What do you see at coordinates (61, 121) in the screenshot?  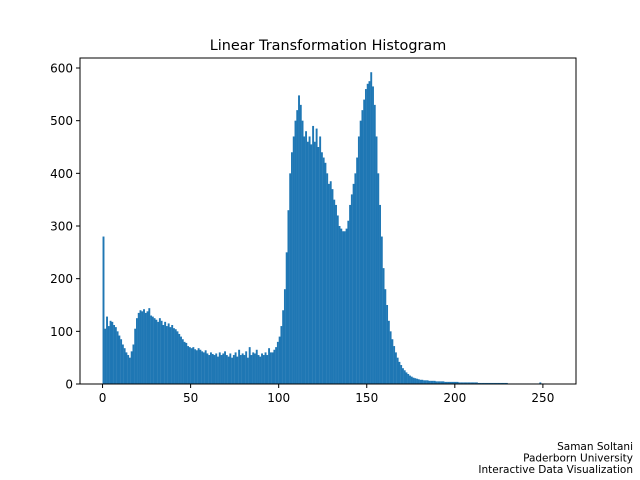 I see `y-tick-label: 500` at bounding box center [61, 121].